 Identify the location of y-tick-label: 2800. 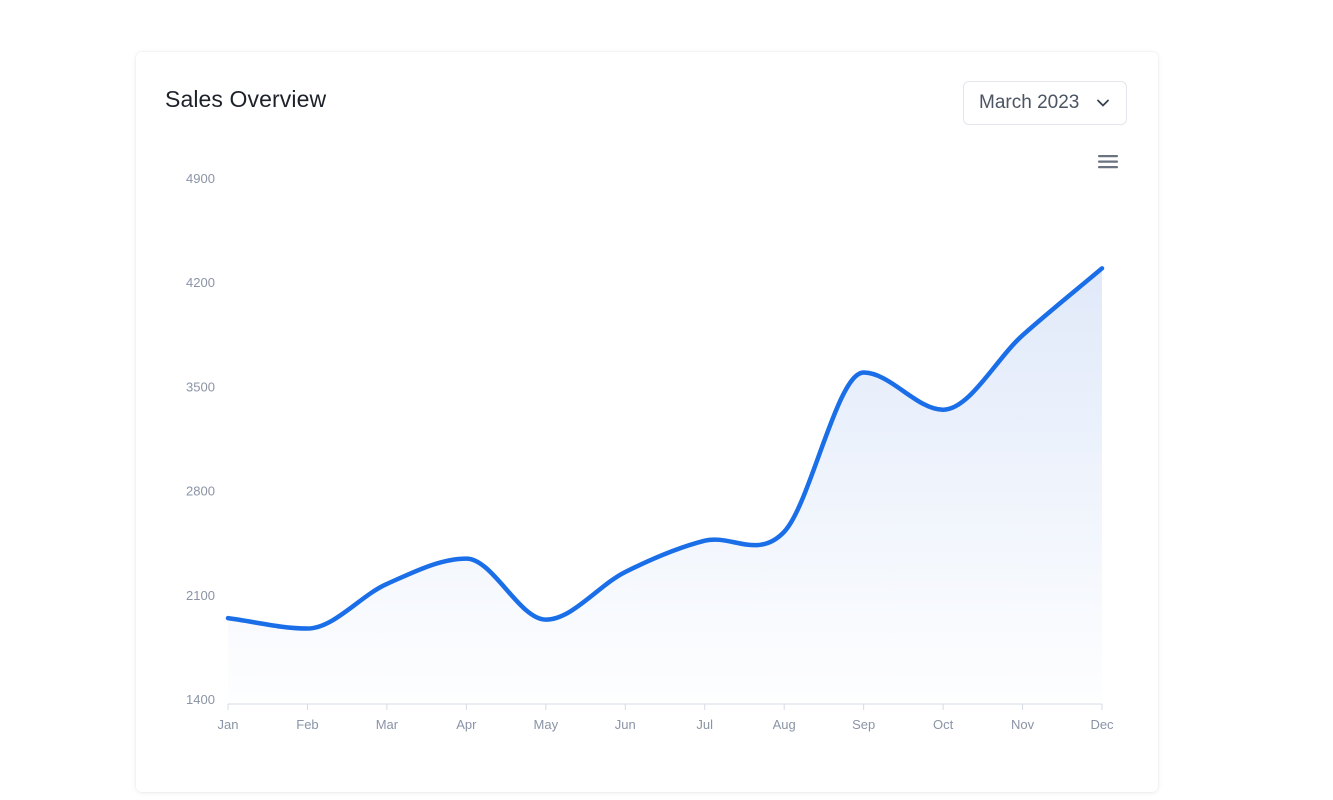
(200, 491).